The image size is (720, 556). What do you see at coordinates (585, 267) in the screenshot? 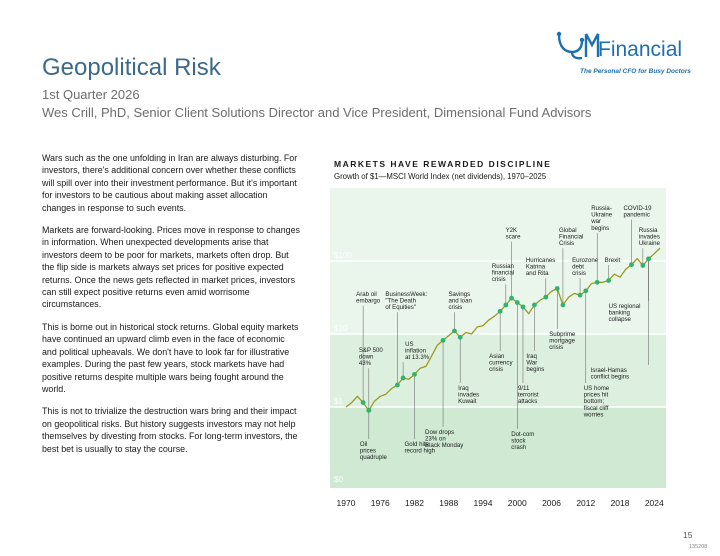
I see `event-label: Eurozone debt crisis` at bounding box center [585, 267].